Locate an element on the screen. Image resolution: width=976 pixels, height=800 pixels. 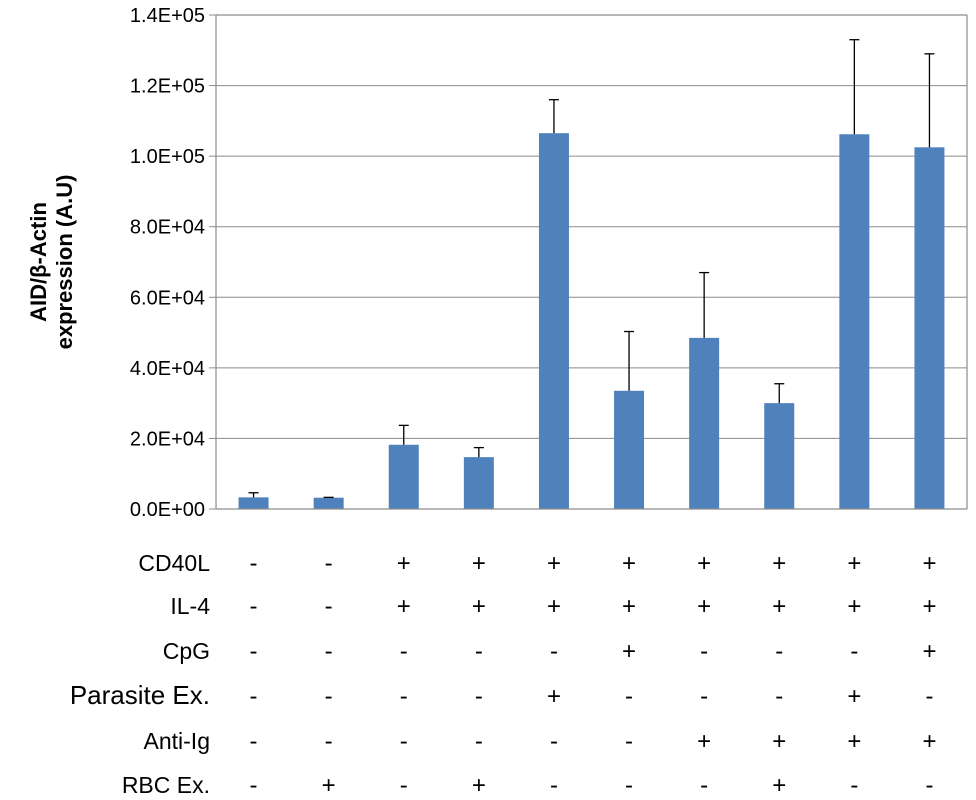
y-tick-label: 8.0E+04 is located at coordinates (167, 228).